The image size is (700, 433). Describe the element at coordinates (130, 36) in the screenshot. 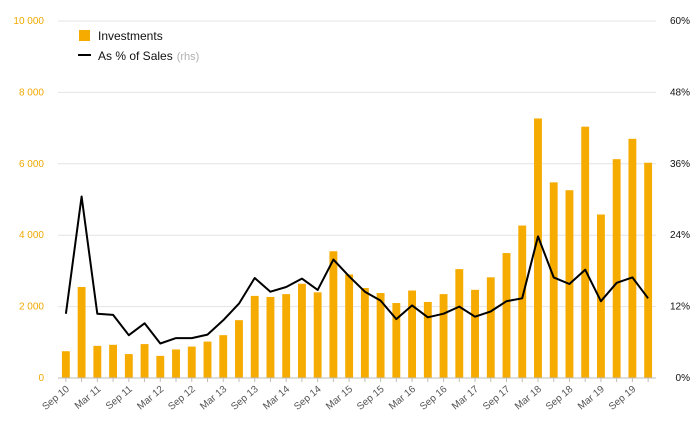

I see `legend-label-investments: Investments` at that location.